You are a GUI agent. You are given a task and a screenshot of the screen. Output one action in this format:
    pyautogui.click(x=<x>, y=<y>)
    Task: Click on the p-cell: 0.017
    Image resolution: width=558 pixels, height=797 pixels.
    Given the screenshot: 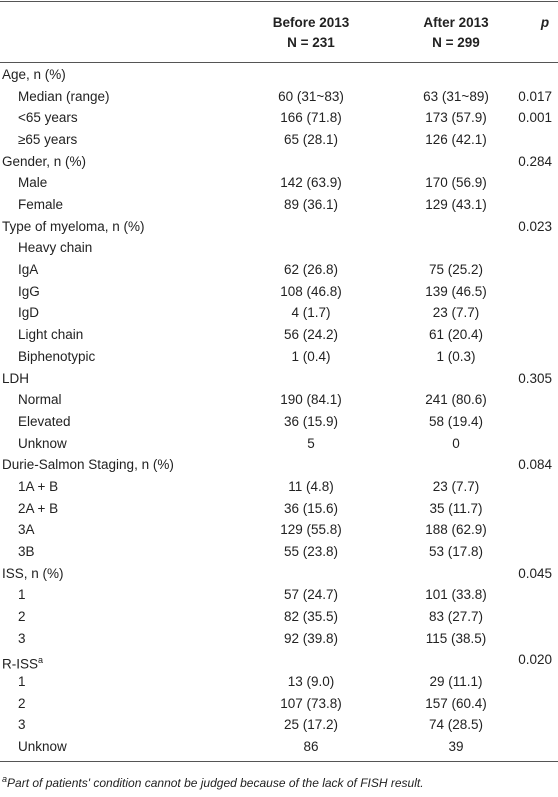 What is the action you would take?
    pyautogui.click(x=535, y=96)
    